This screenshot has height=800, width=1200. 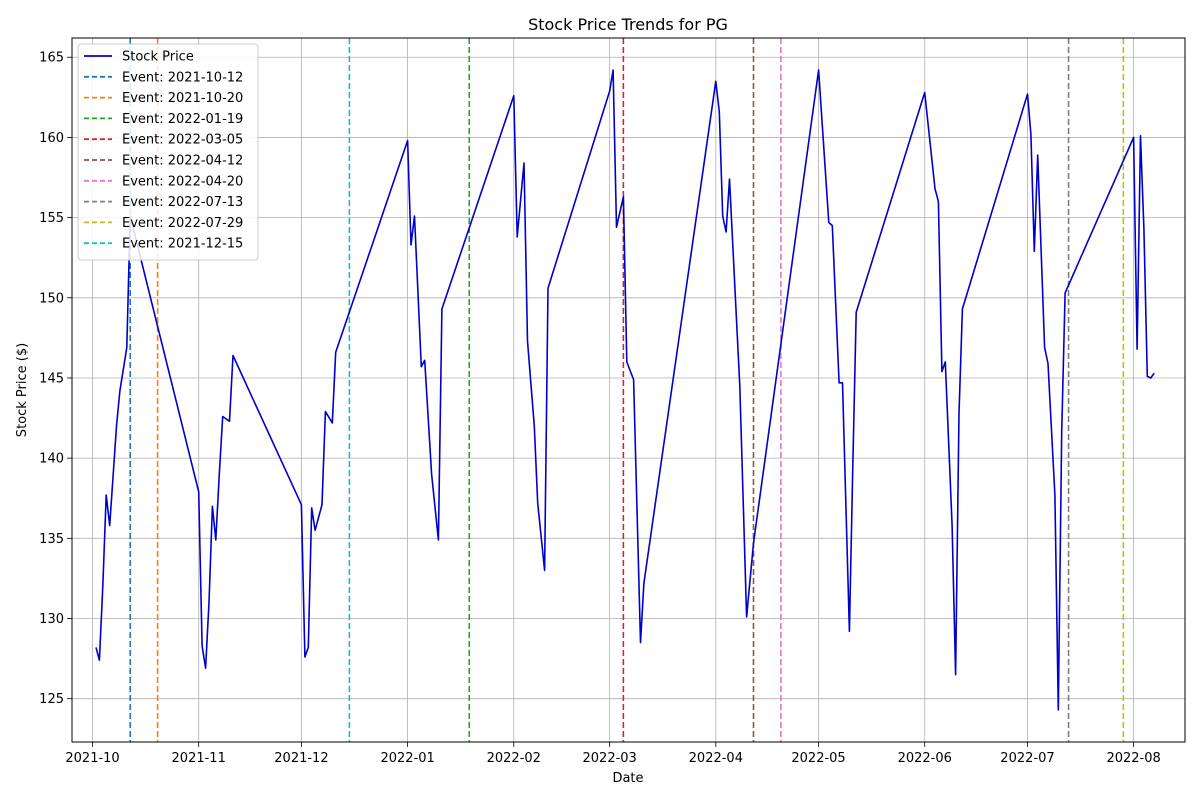 What do you see at coordinates (182, 98) in the screenshot?
I see `legend-label: Event: 2021-10-20` at bounding box center [182, 98].